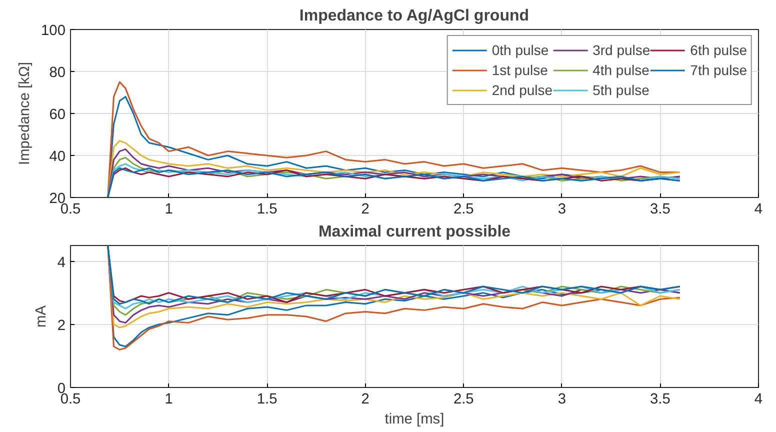 The height and width of the screenshot is (432, 776). What do you see at coordinates (520, 70) in the screenshot?
I see `legend-label: 1st pulse` at bounding box center [520, 70].